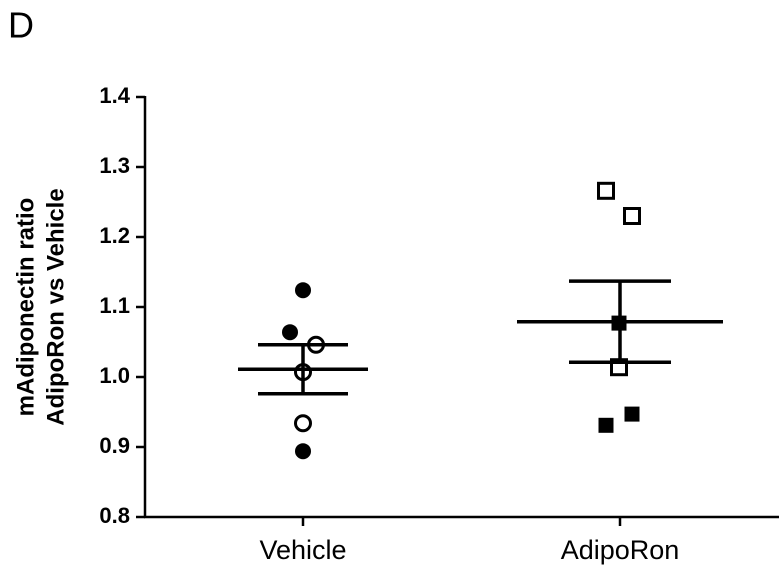 Image resolution: width=779 pixels, height=571 pixels. Describe the element at coordinates (21, 25) in the screenshot. I see `panel-label: D` at that location.